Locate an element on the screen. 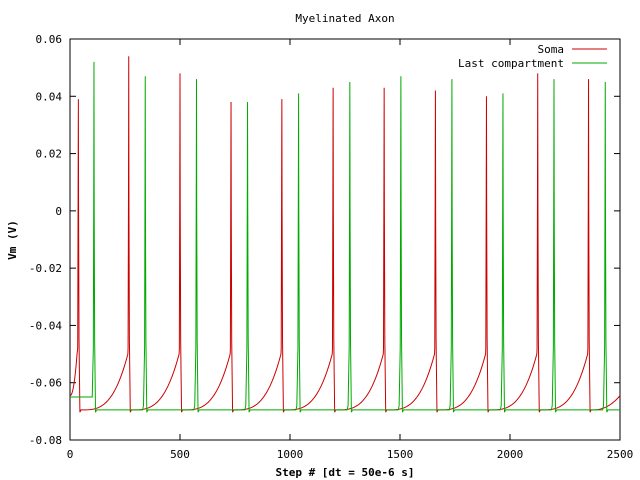 This screenshot has width=640, height=480. x-tick-label: 1000 is located at coordinates (290, 454).